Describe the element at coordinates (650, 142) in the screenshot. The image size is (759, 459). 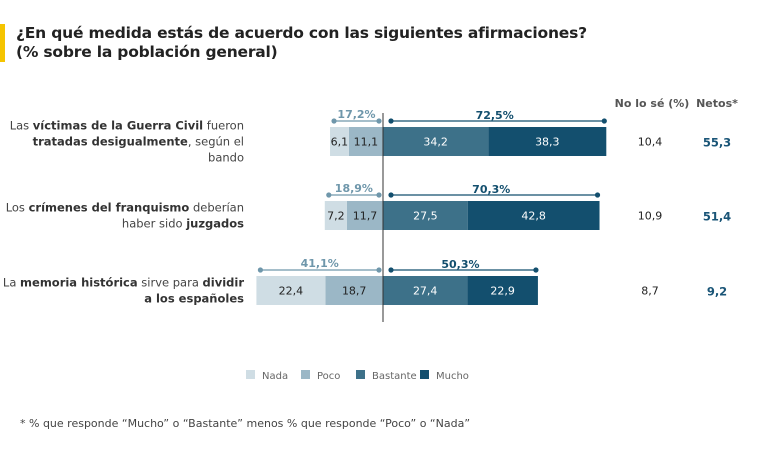
I see `dont-know-value: 10,4` at that location.